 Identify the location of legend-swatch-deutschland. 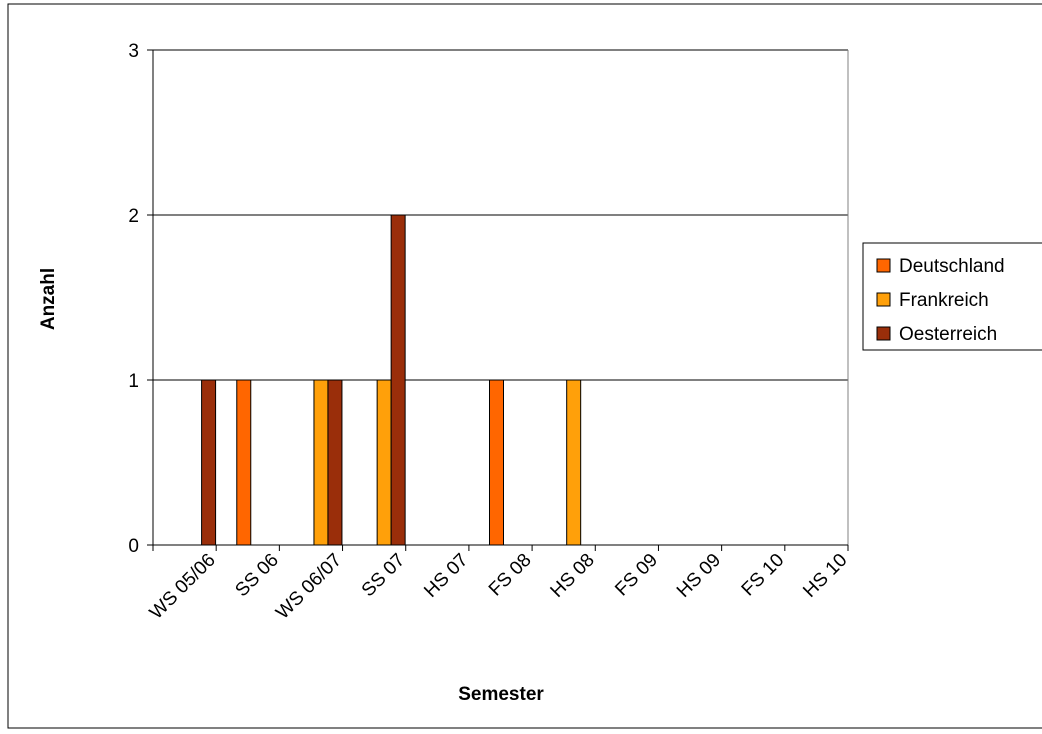
(883, 265).